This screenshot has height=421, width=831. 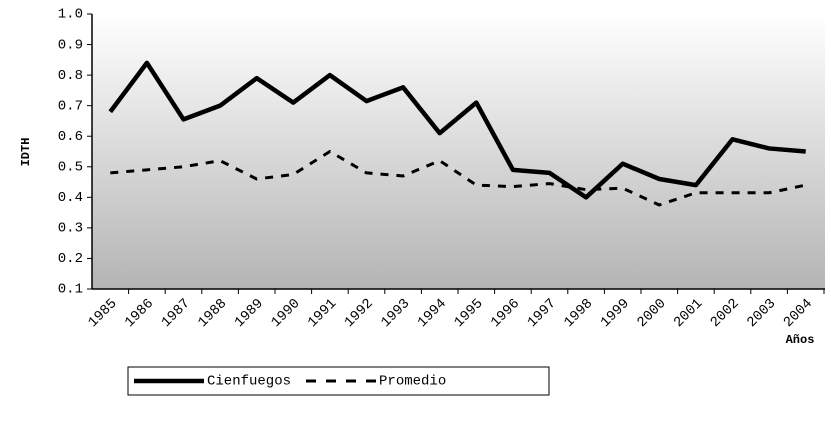 What do you see at coordinates (70, 167) in the screenshot?
I see `y-tick-label: 0.5` at bounding box center [70, 167].